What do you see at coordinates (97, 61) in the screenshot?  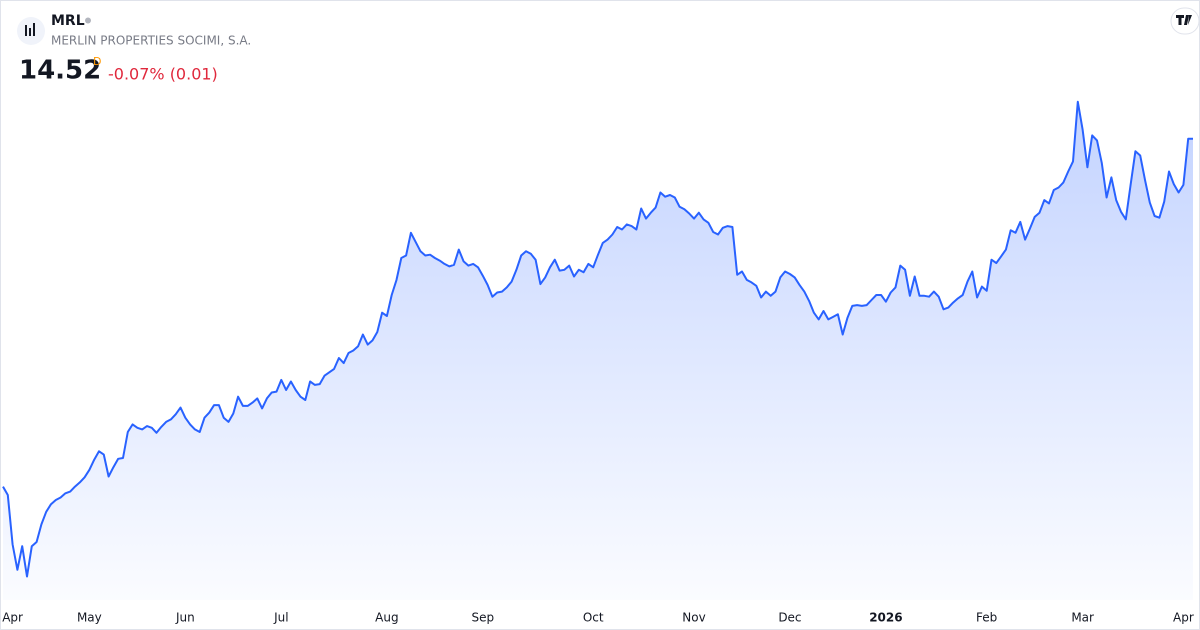 I see `price-flag: D` at bounding box center [97, 61].